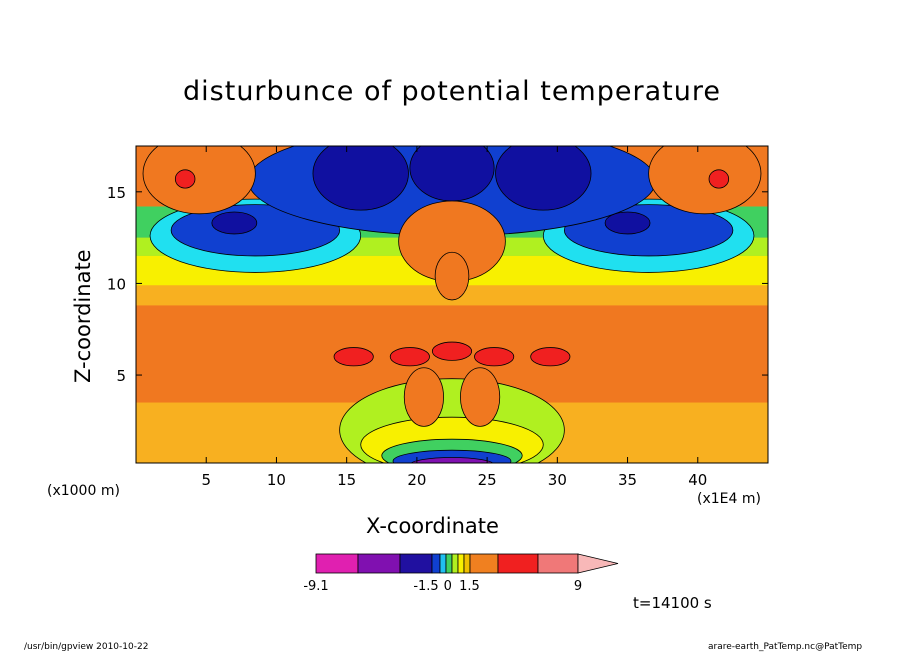 This screenshot has width=904, height=654. What do you see at coordinates (598, 563) in the screenshot?
I see `colorbar-arrow` at bounding box center [598, 563].